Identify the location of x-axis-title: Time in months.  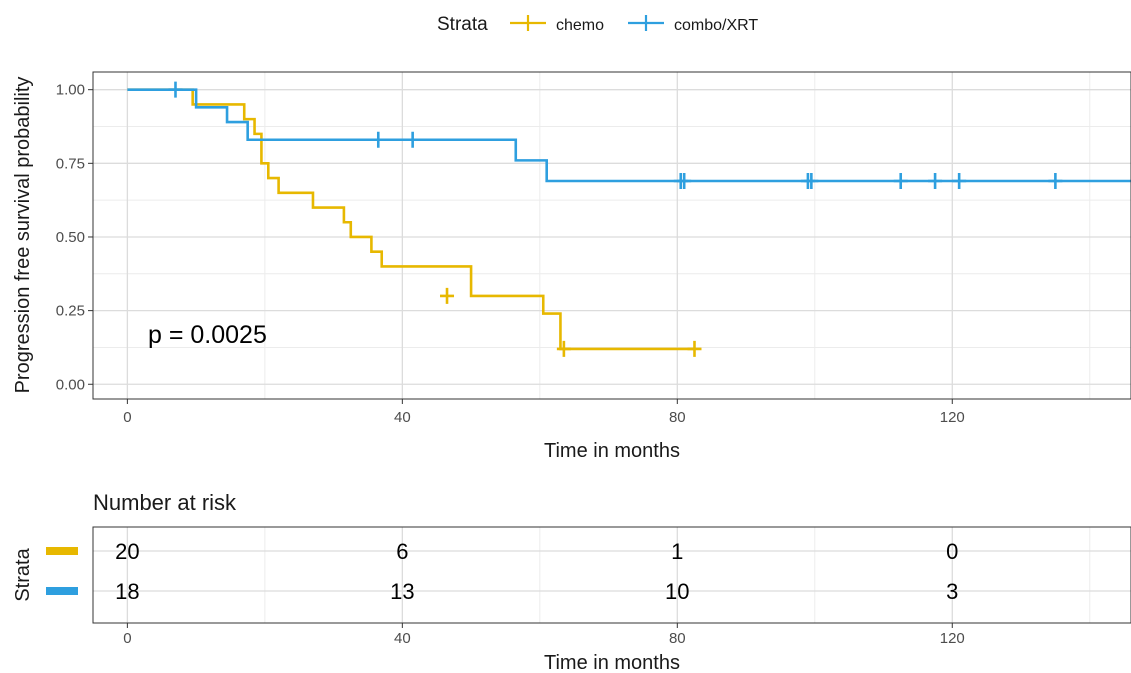
(612, 451).